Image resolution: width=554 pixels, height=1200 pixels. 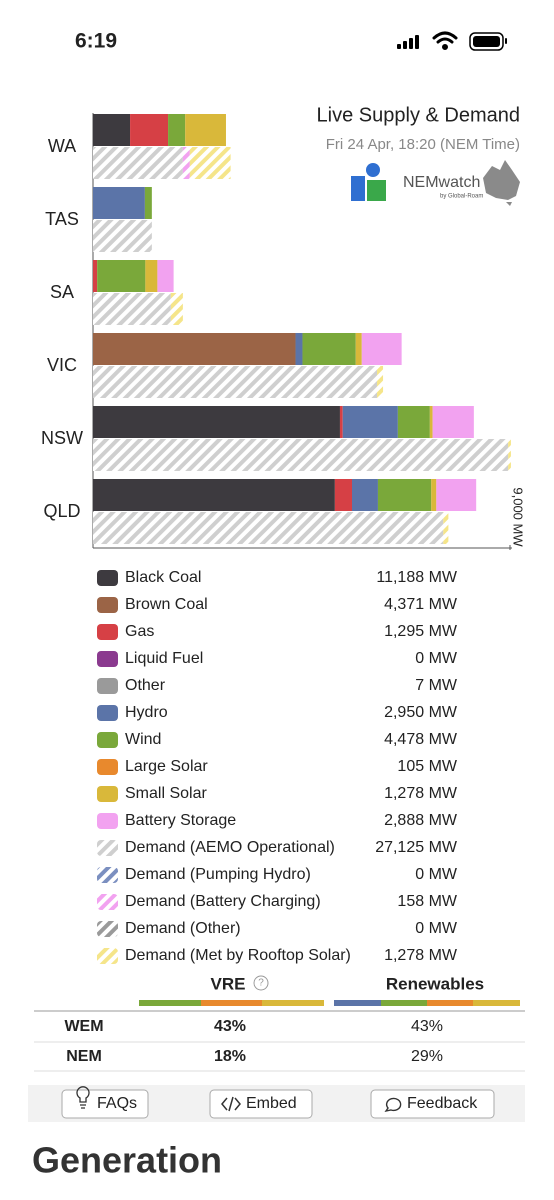 I want to click on x-tick-label: 9,000 MW, so click(x=518, y=517).